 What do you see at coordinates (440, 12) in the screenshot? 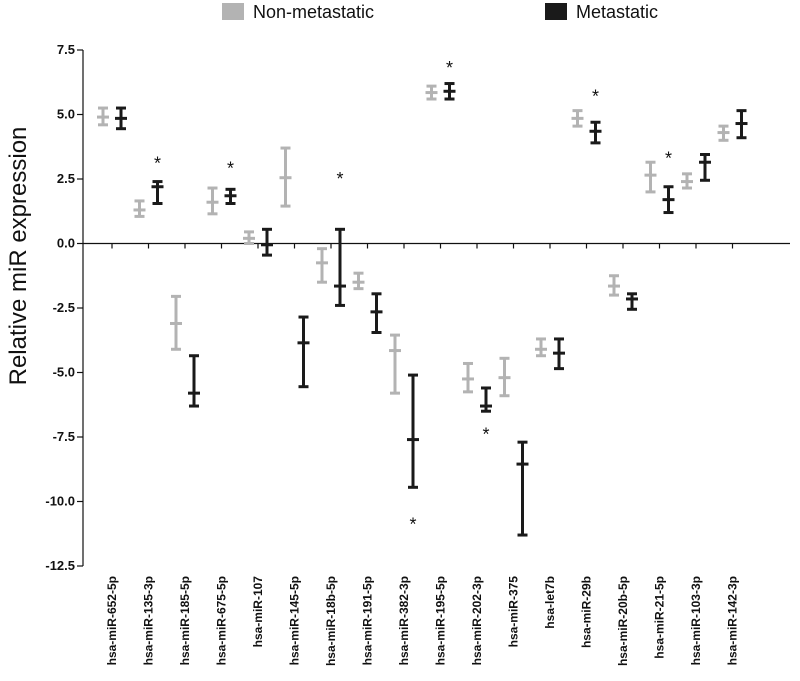
I see `legend: Non-metastatic Metastatic` at bounding box center [440, 12].